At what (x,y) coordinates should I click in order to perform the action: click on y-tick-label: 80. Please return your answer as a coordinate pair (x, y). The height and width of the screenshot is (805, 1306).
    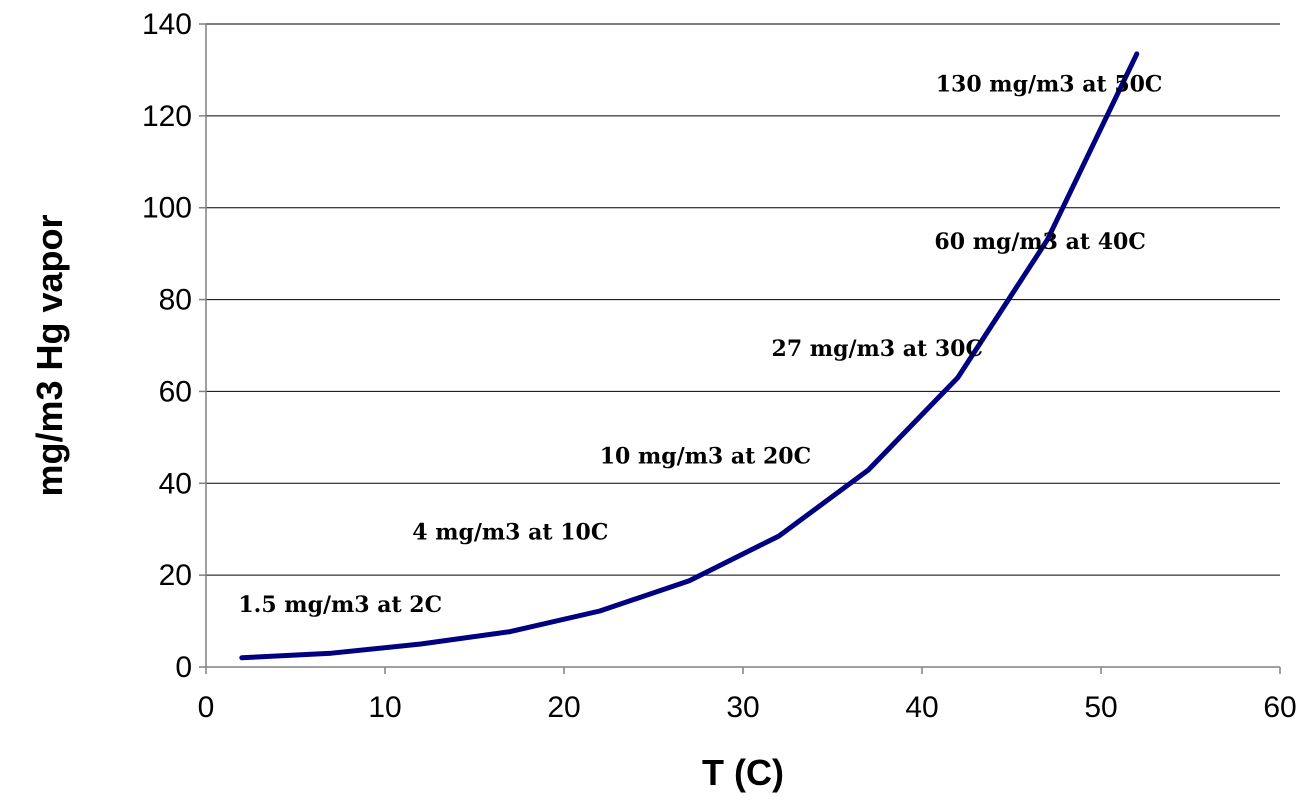
    Looking at the image, I should click on (175, 300).